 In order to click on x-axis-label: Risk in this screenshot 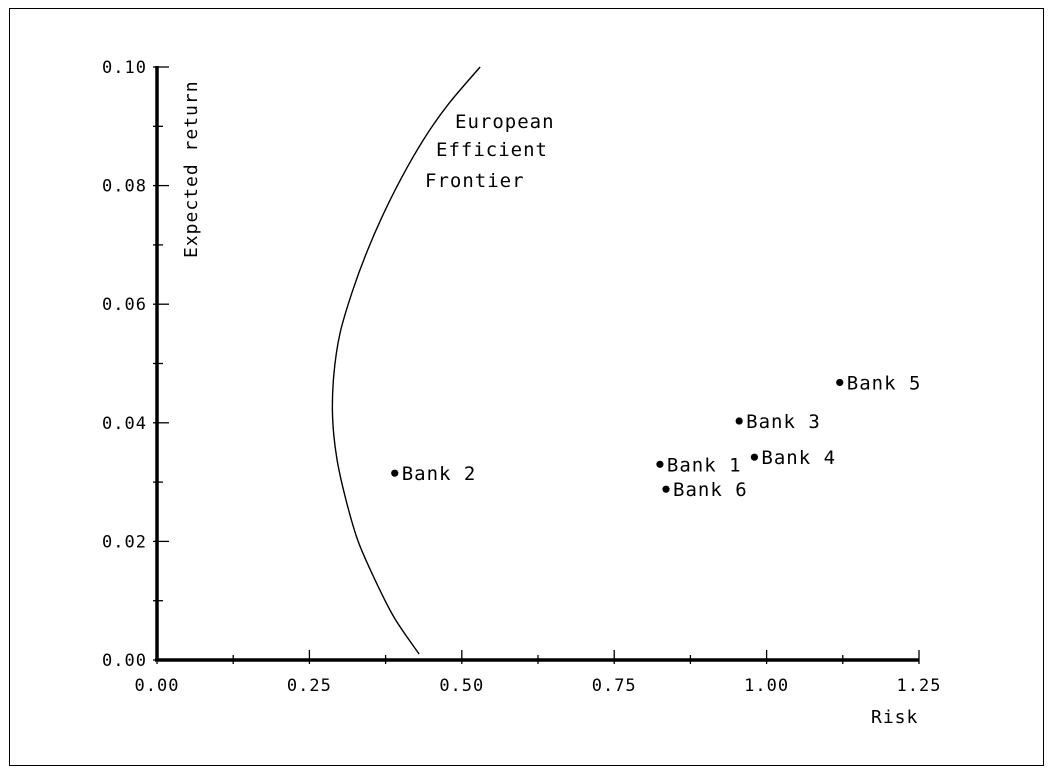, I will do `click(894, 717)`.